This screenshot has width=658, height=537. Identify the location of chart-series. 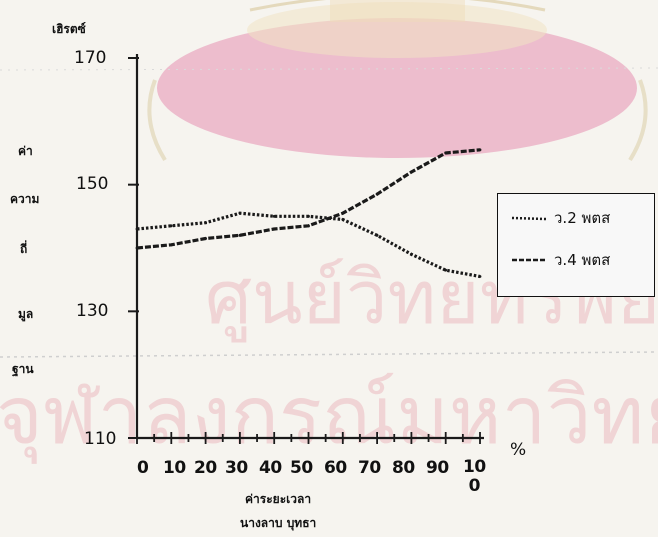
(308, 213).